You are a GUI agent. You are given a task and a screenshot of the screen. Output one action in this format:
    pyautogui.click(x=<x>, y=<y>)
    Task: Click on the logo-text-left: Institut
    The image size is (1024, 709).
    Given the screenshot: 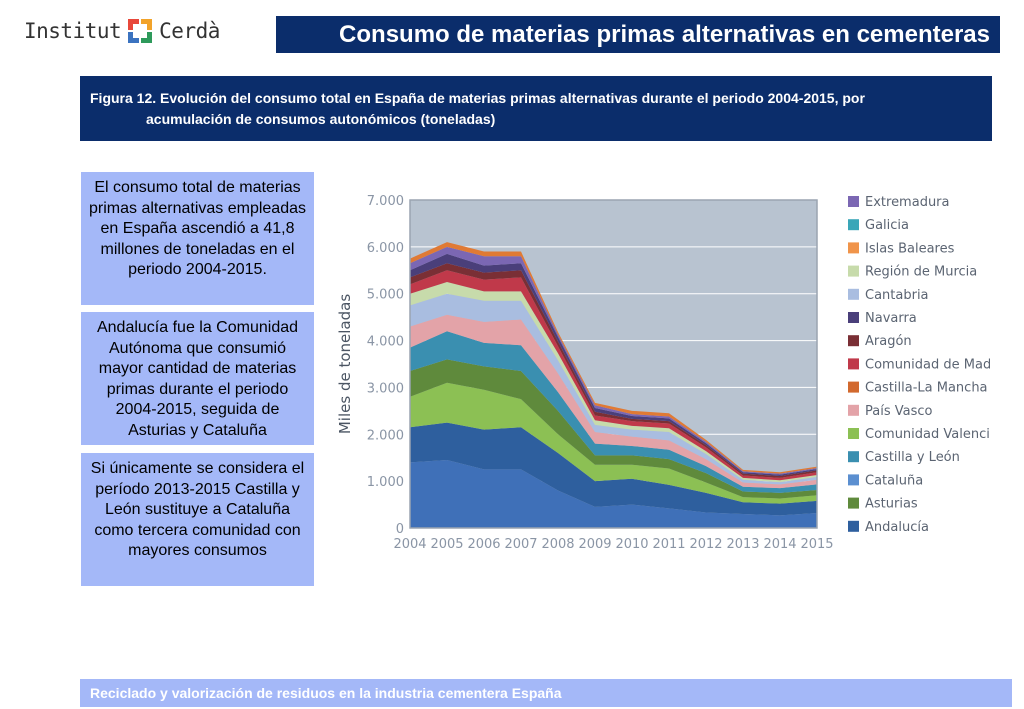 What is the action you would take?
    pyautogui.click(x=73, y=31)
    